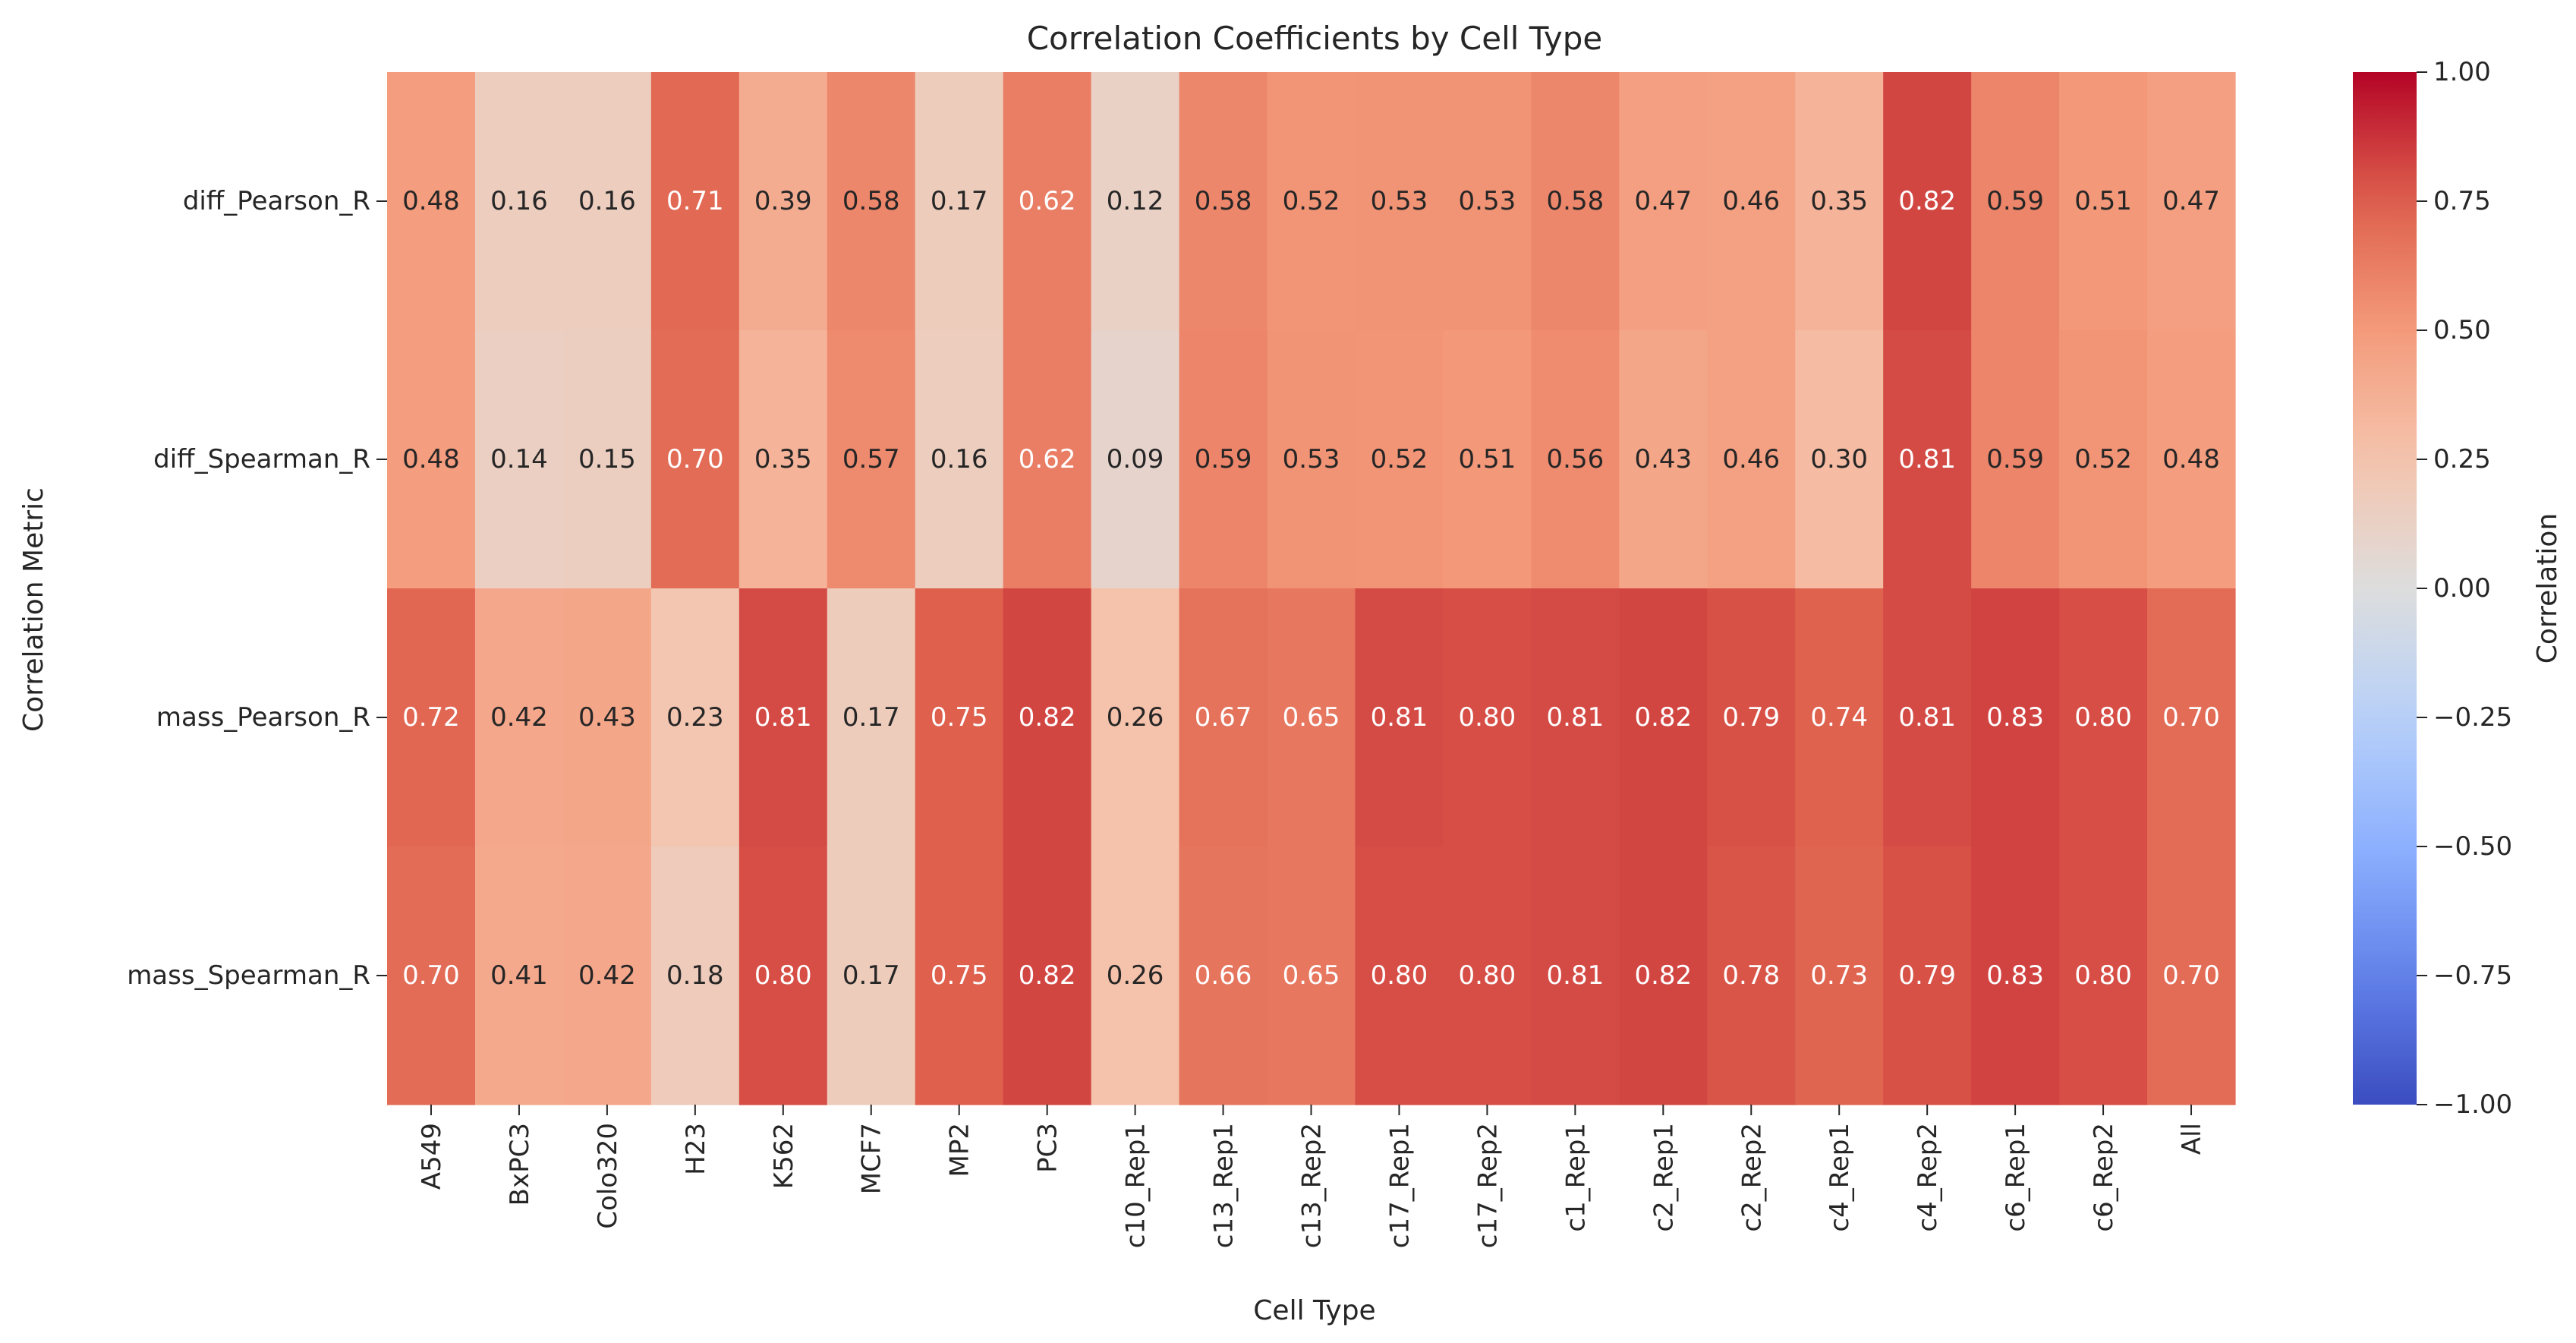 Image resolution: width=2576 pixels, height=1343 pixels. I want to click on heatmap-cell-label: 0.30, so click(1839, 459).